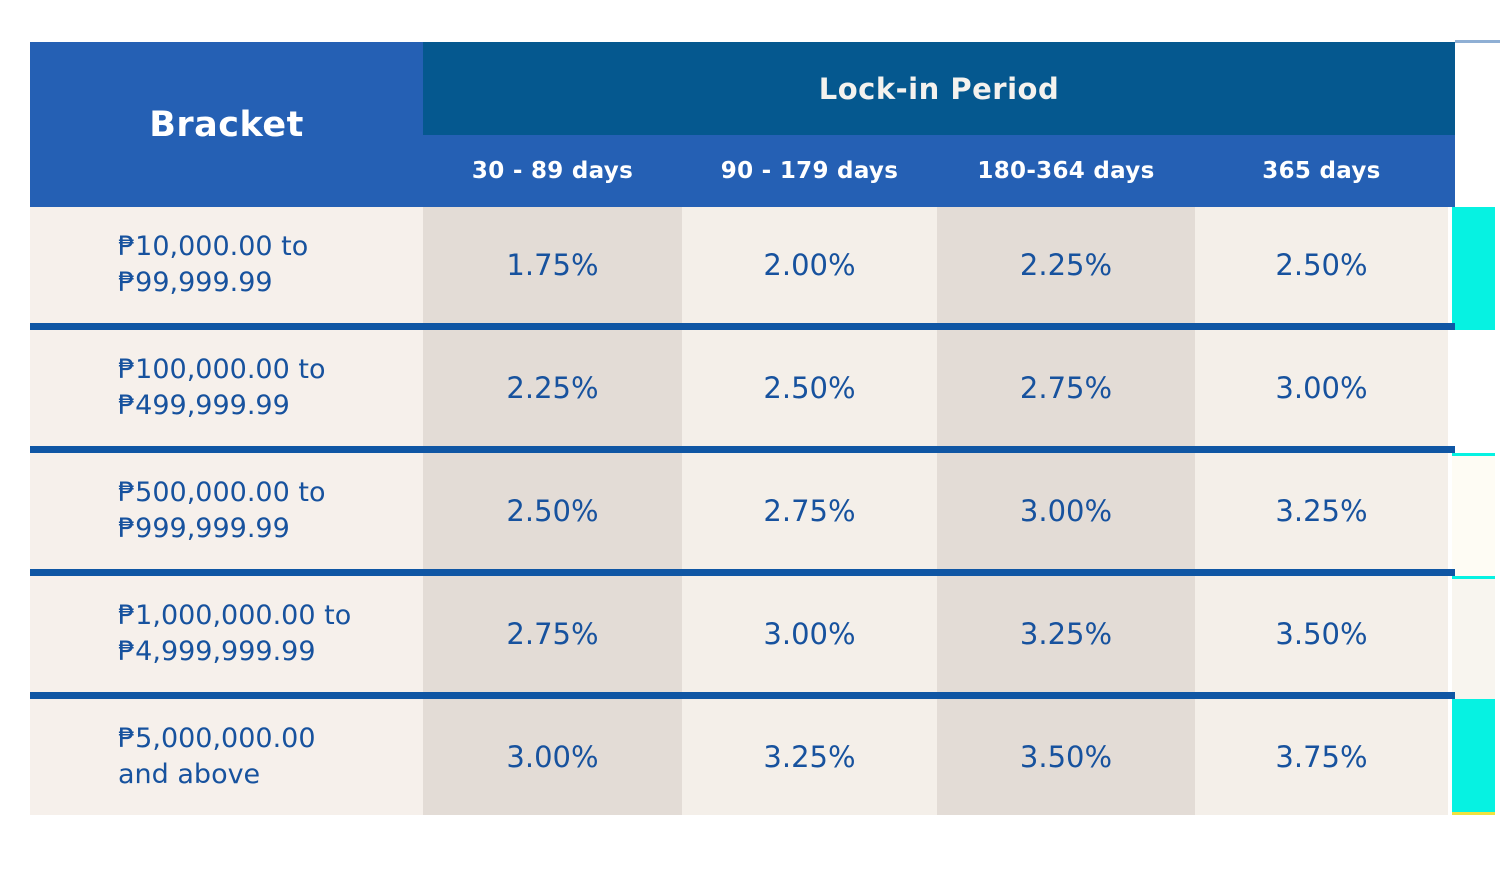 This screenshot has height=875, width=1500. Describe the element at coordinates (217, 739) in the screenshot. I see `bracket-range-line: ₱5,000,000.00` at that location.